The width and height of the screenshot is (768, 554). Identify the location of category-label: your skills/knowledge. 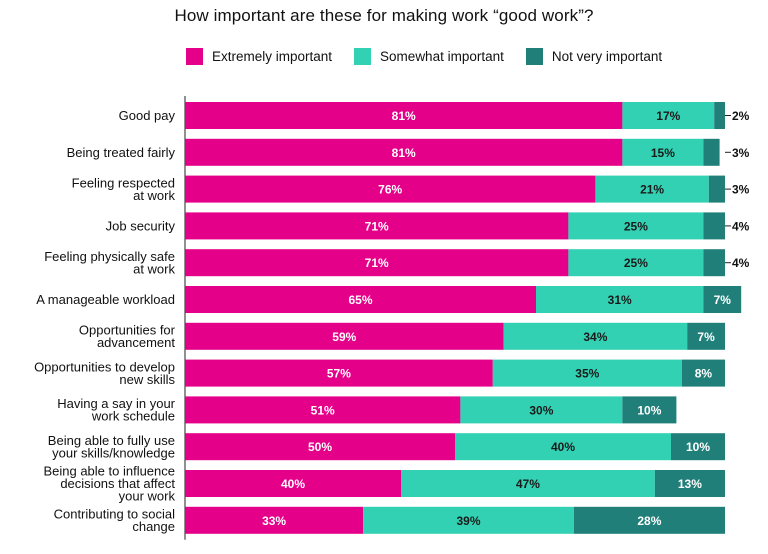
(113, 452).